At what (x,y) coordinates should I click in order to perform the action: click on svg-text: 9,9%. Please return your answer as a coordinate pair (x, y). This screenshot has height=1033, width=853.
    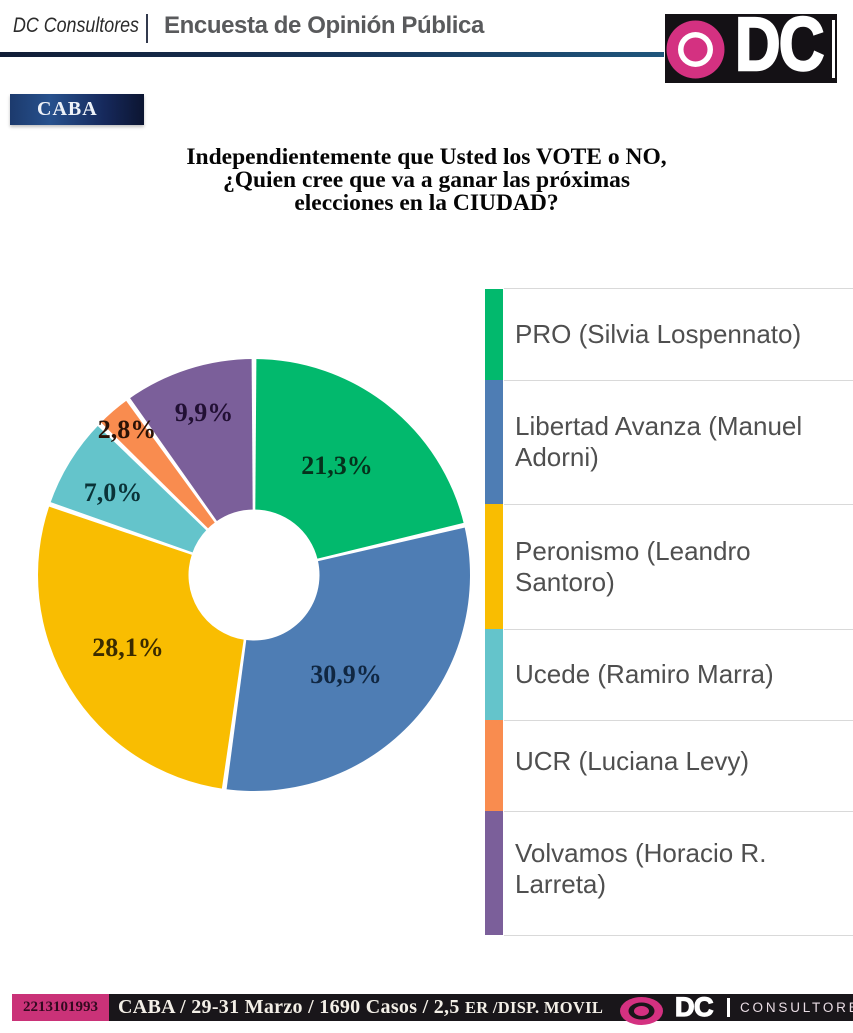
    Looking at the image, I should click on (204, 412).